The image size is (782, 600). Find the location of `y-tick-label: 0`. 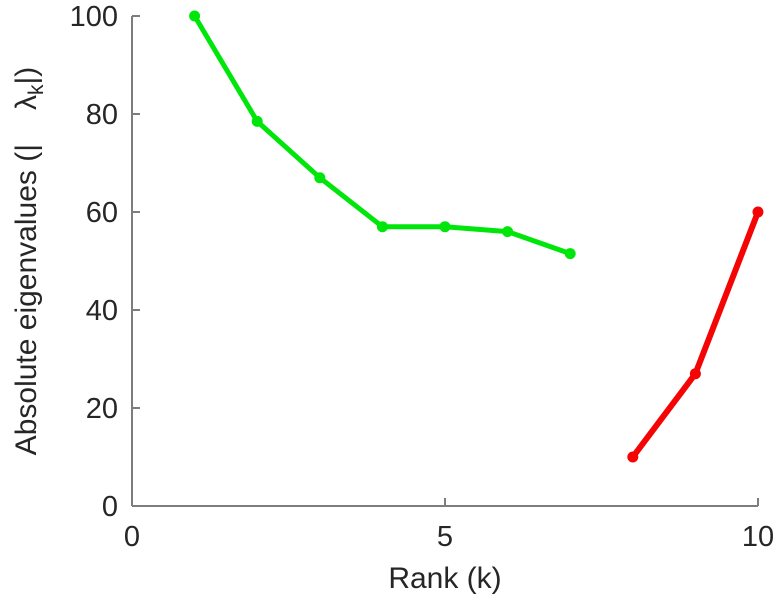

y-tick-label: 0 is located at coordinates (110, 507).